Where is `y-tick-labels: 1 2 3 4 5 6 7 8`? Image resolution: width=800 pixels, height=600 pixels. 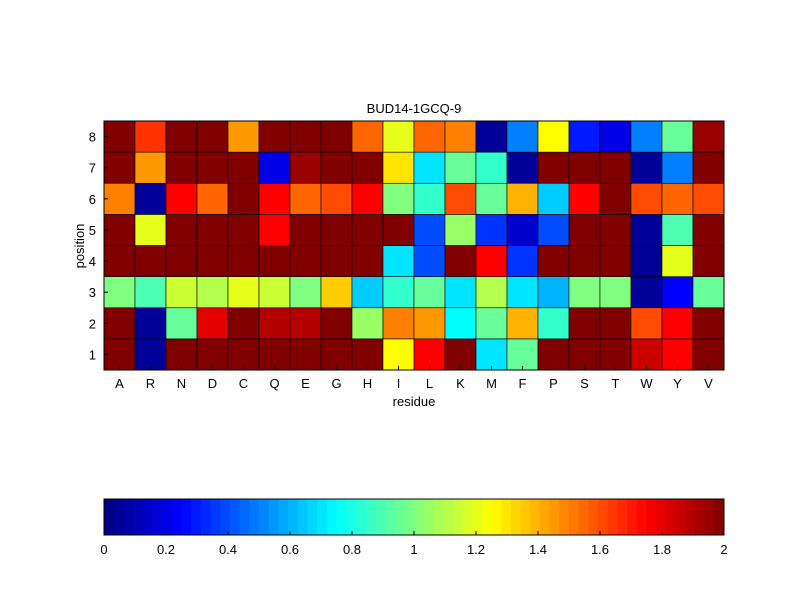
y-tick-labels: 1 2 3 4 5 6 7 8 is located at coordinates (98, 246).